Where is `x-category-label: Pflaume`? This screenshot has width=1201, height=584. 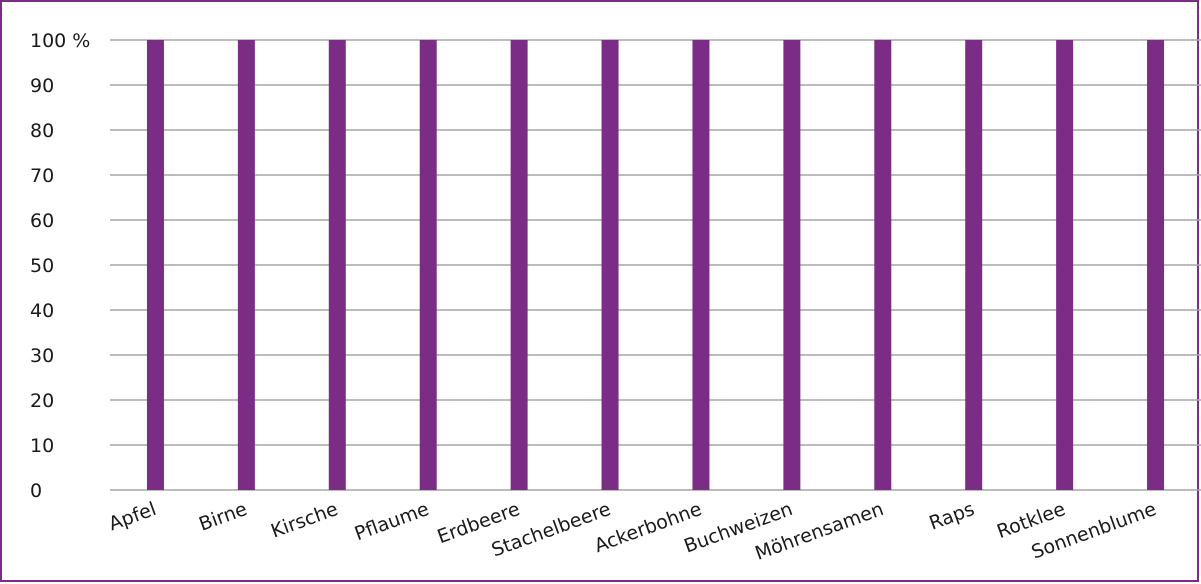 x-category-label: Pflaume is located at coordinates (392, 521).